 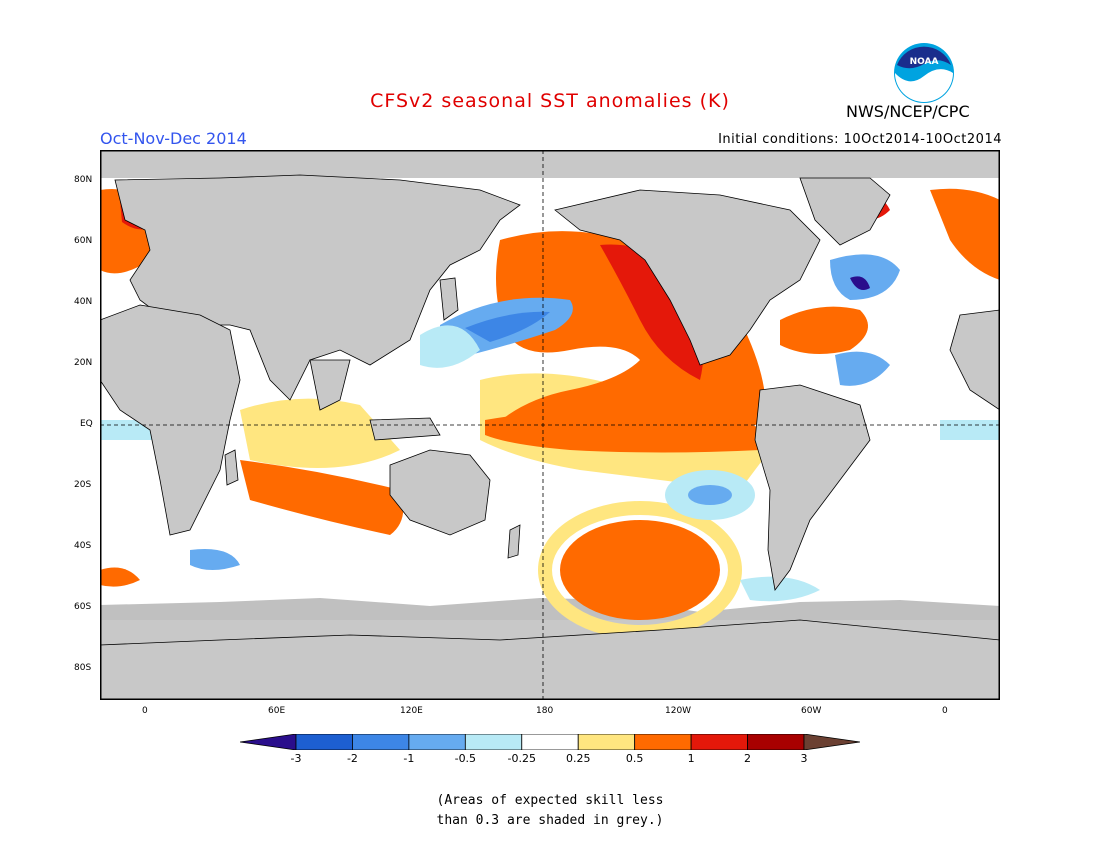 I want to click on land-africa, so click(x=170, y=420).